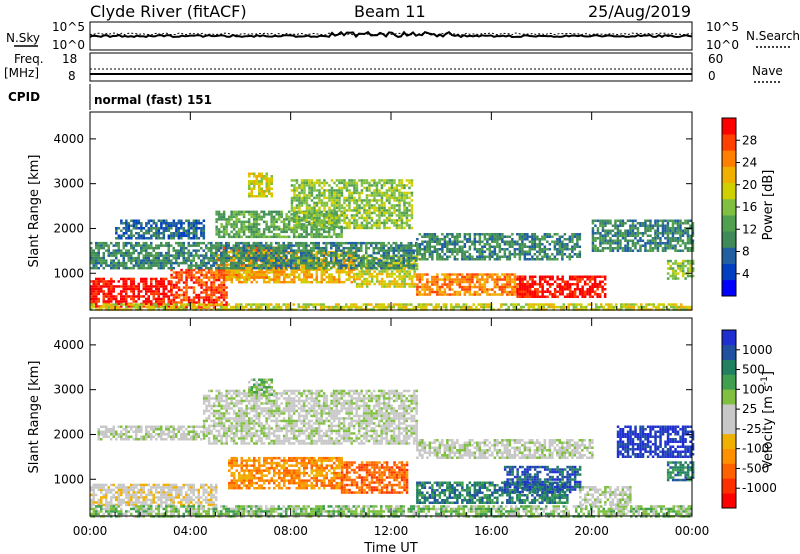 This screenshot has width=800, height=554. Describe the element at coordinates (390, 11) in the screenshot. I see `beam-title: Beam 11` at that location.